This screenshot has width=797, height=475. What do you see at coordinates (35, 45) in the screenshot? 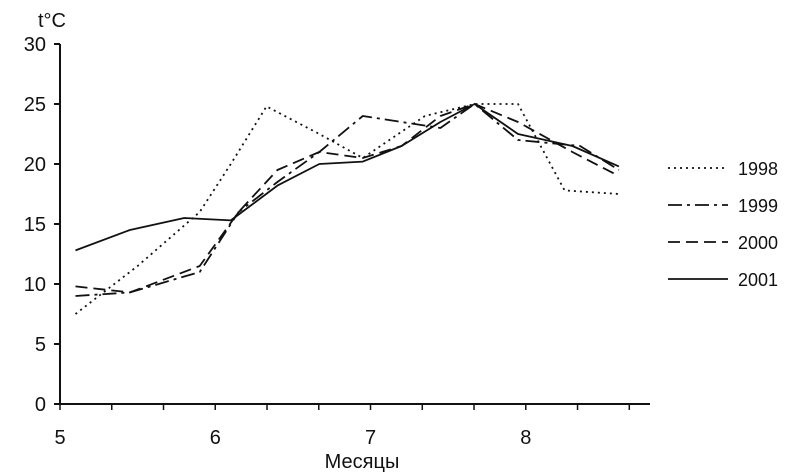
I see `y-tick-label: 30` at bounding box center [35, 45].